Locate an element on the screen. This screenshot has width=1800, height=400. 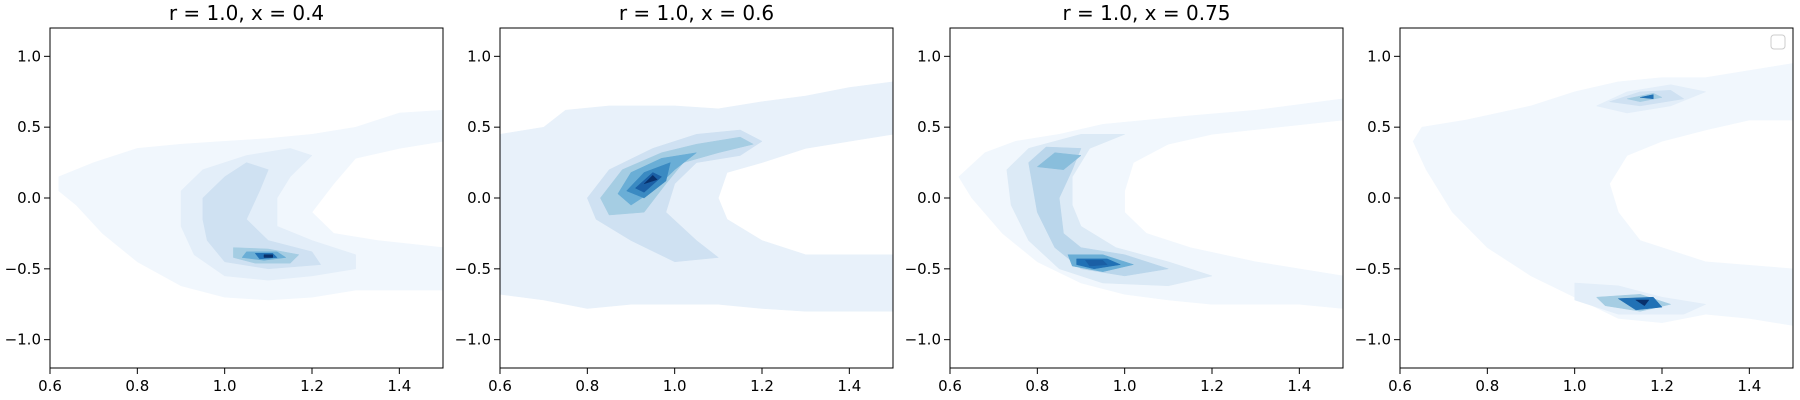
chart-title: r = 1.0, x = 0.75 is located at coordinates (1146, 13).